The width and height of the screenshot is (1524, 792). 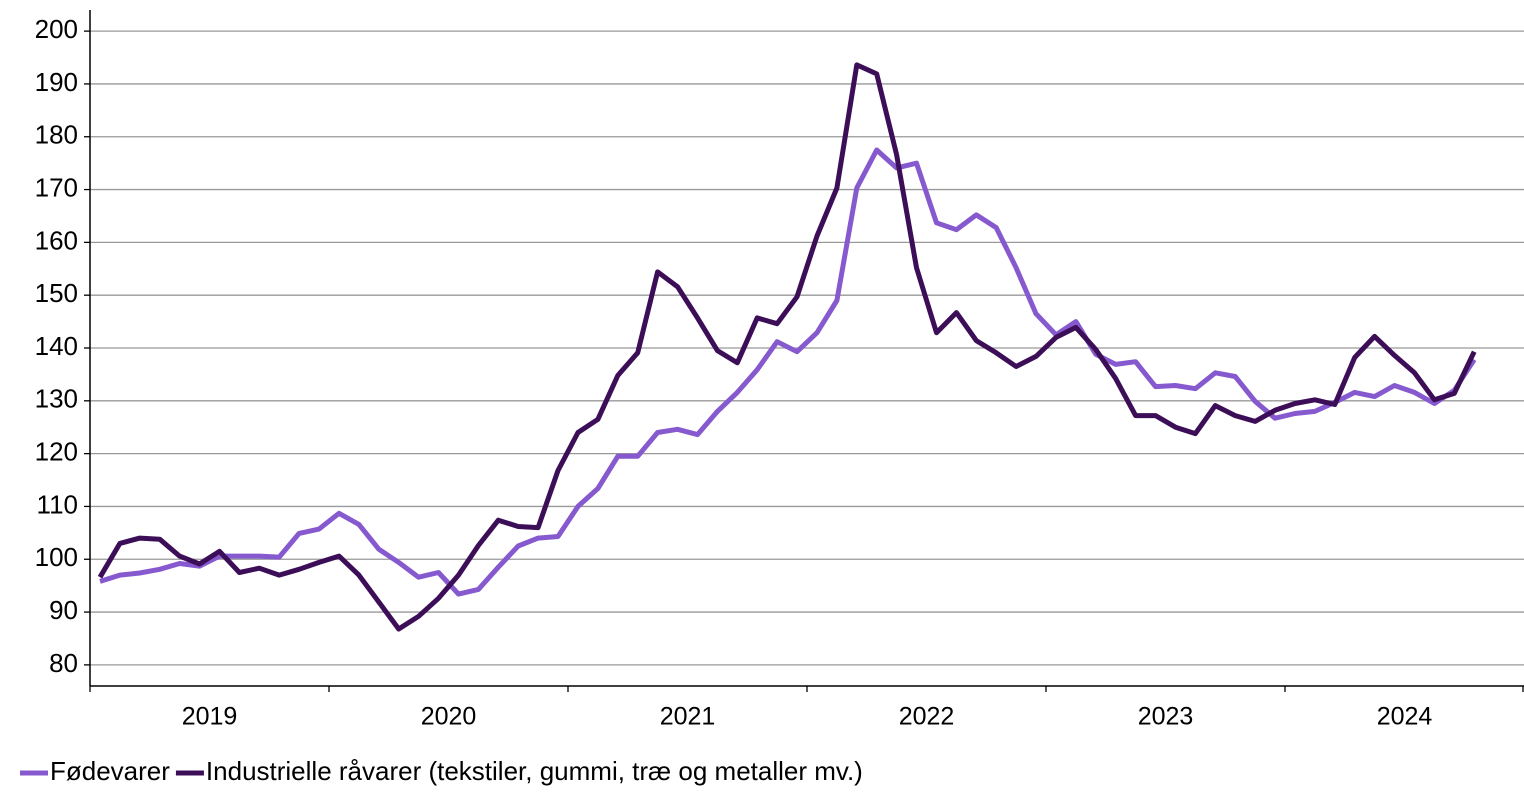 I want to click on y-tick-label: 140, so click(x=56, y=346).